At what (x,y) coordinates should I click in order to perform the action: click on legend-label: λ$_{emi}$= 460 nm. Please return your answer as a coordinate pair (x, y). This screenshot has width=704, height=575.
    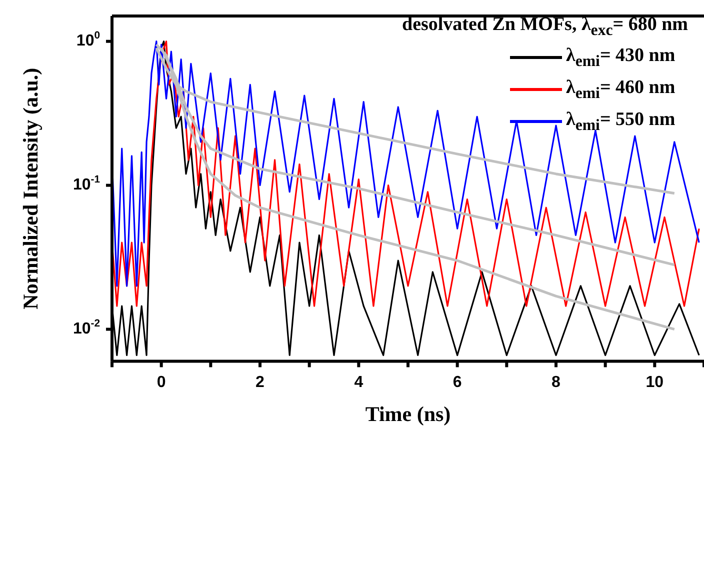
    Looking at the image, I should click on (621, 89).